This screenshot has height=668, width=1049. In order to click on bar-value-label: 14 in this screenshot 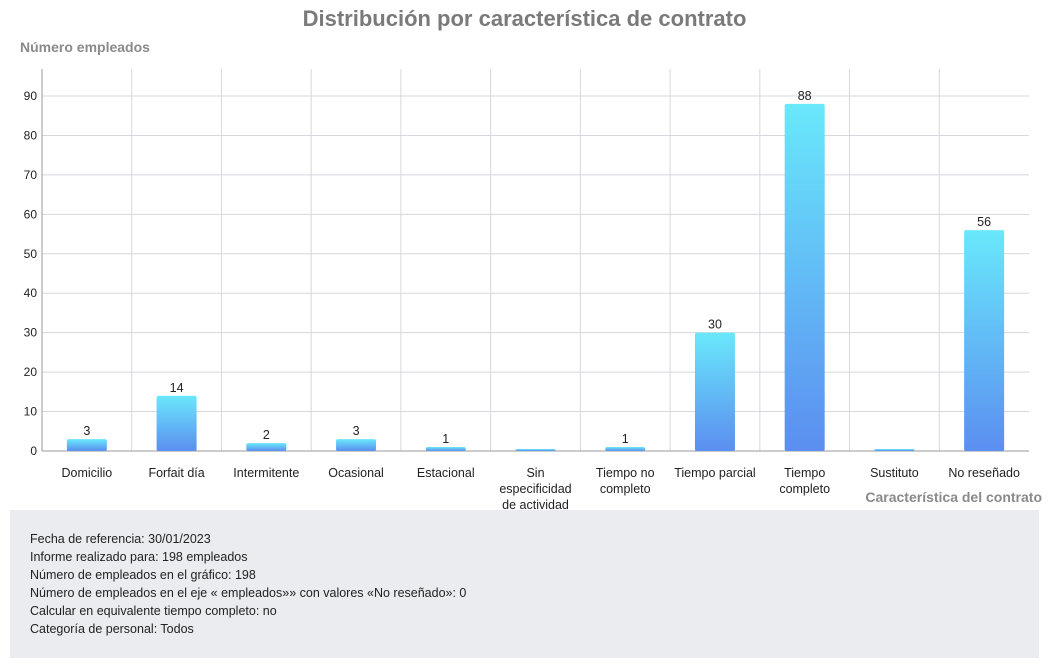, I will do `click(177, 388)`.